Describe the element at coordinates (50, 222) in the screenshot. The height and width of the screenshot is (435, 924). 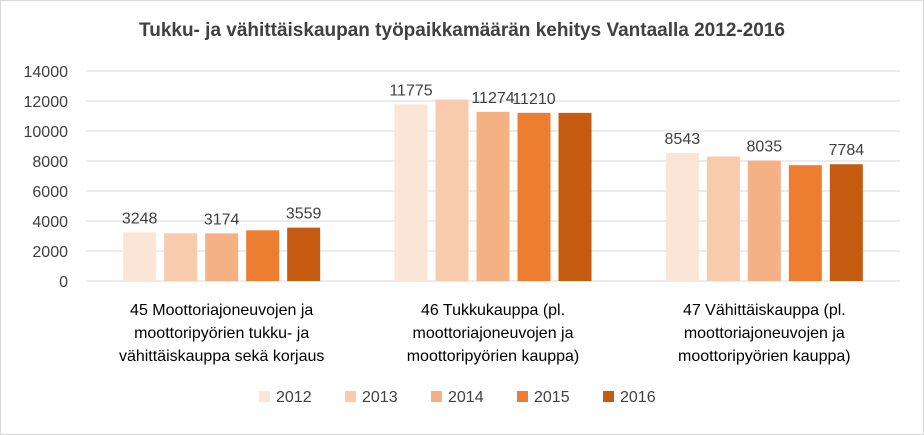
I see `y-tick-label: 4000` at that location.